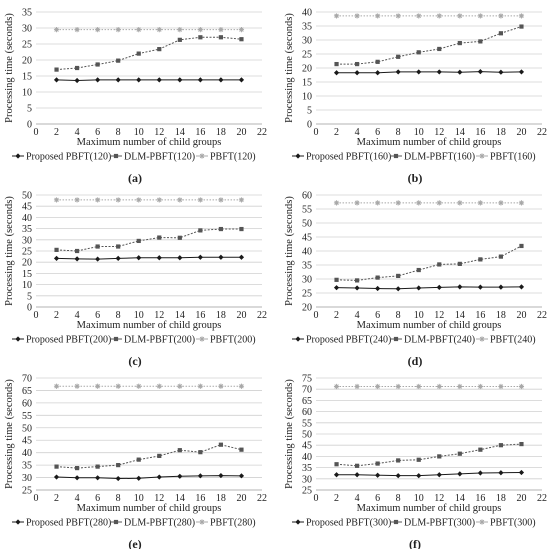 This screenshot has height=549, width=550. What do you see at coordinates (309, 125) in the screenshot?
I see `y-tick-label: 0` at bounding box center [309, 125].